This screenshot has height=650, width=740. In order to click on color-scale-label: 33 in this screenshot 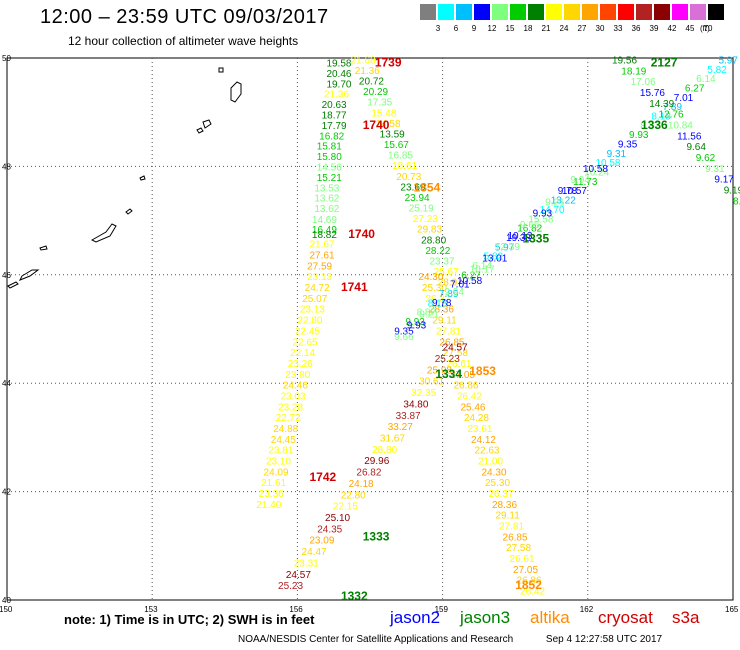, I will do `click(618, 28)`.